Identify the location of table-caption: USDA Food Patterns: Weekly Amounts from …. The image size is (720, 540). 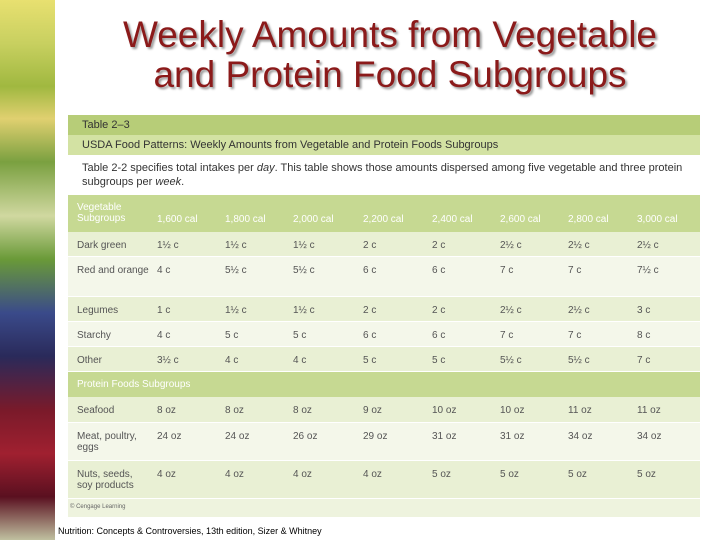
(290, 145).